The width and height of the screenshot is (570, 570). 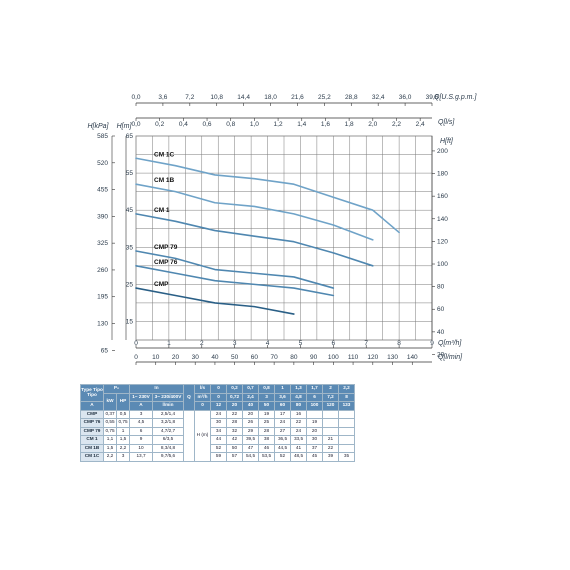 What do you see at coordinates (215, 357) in the screenshot?
I see `tick-label-lmin: 40` at bounding box center [215, 357].